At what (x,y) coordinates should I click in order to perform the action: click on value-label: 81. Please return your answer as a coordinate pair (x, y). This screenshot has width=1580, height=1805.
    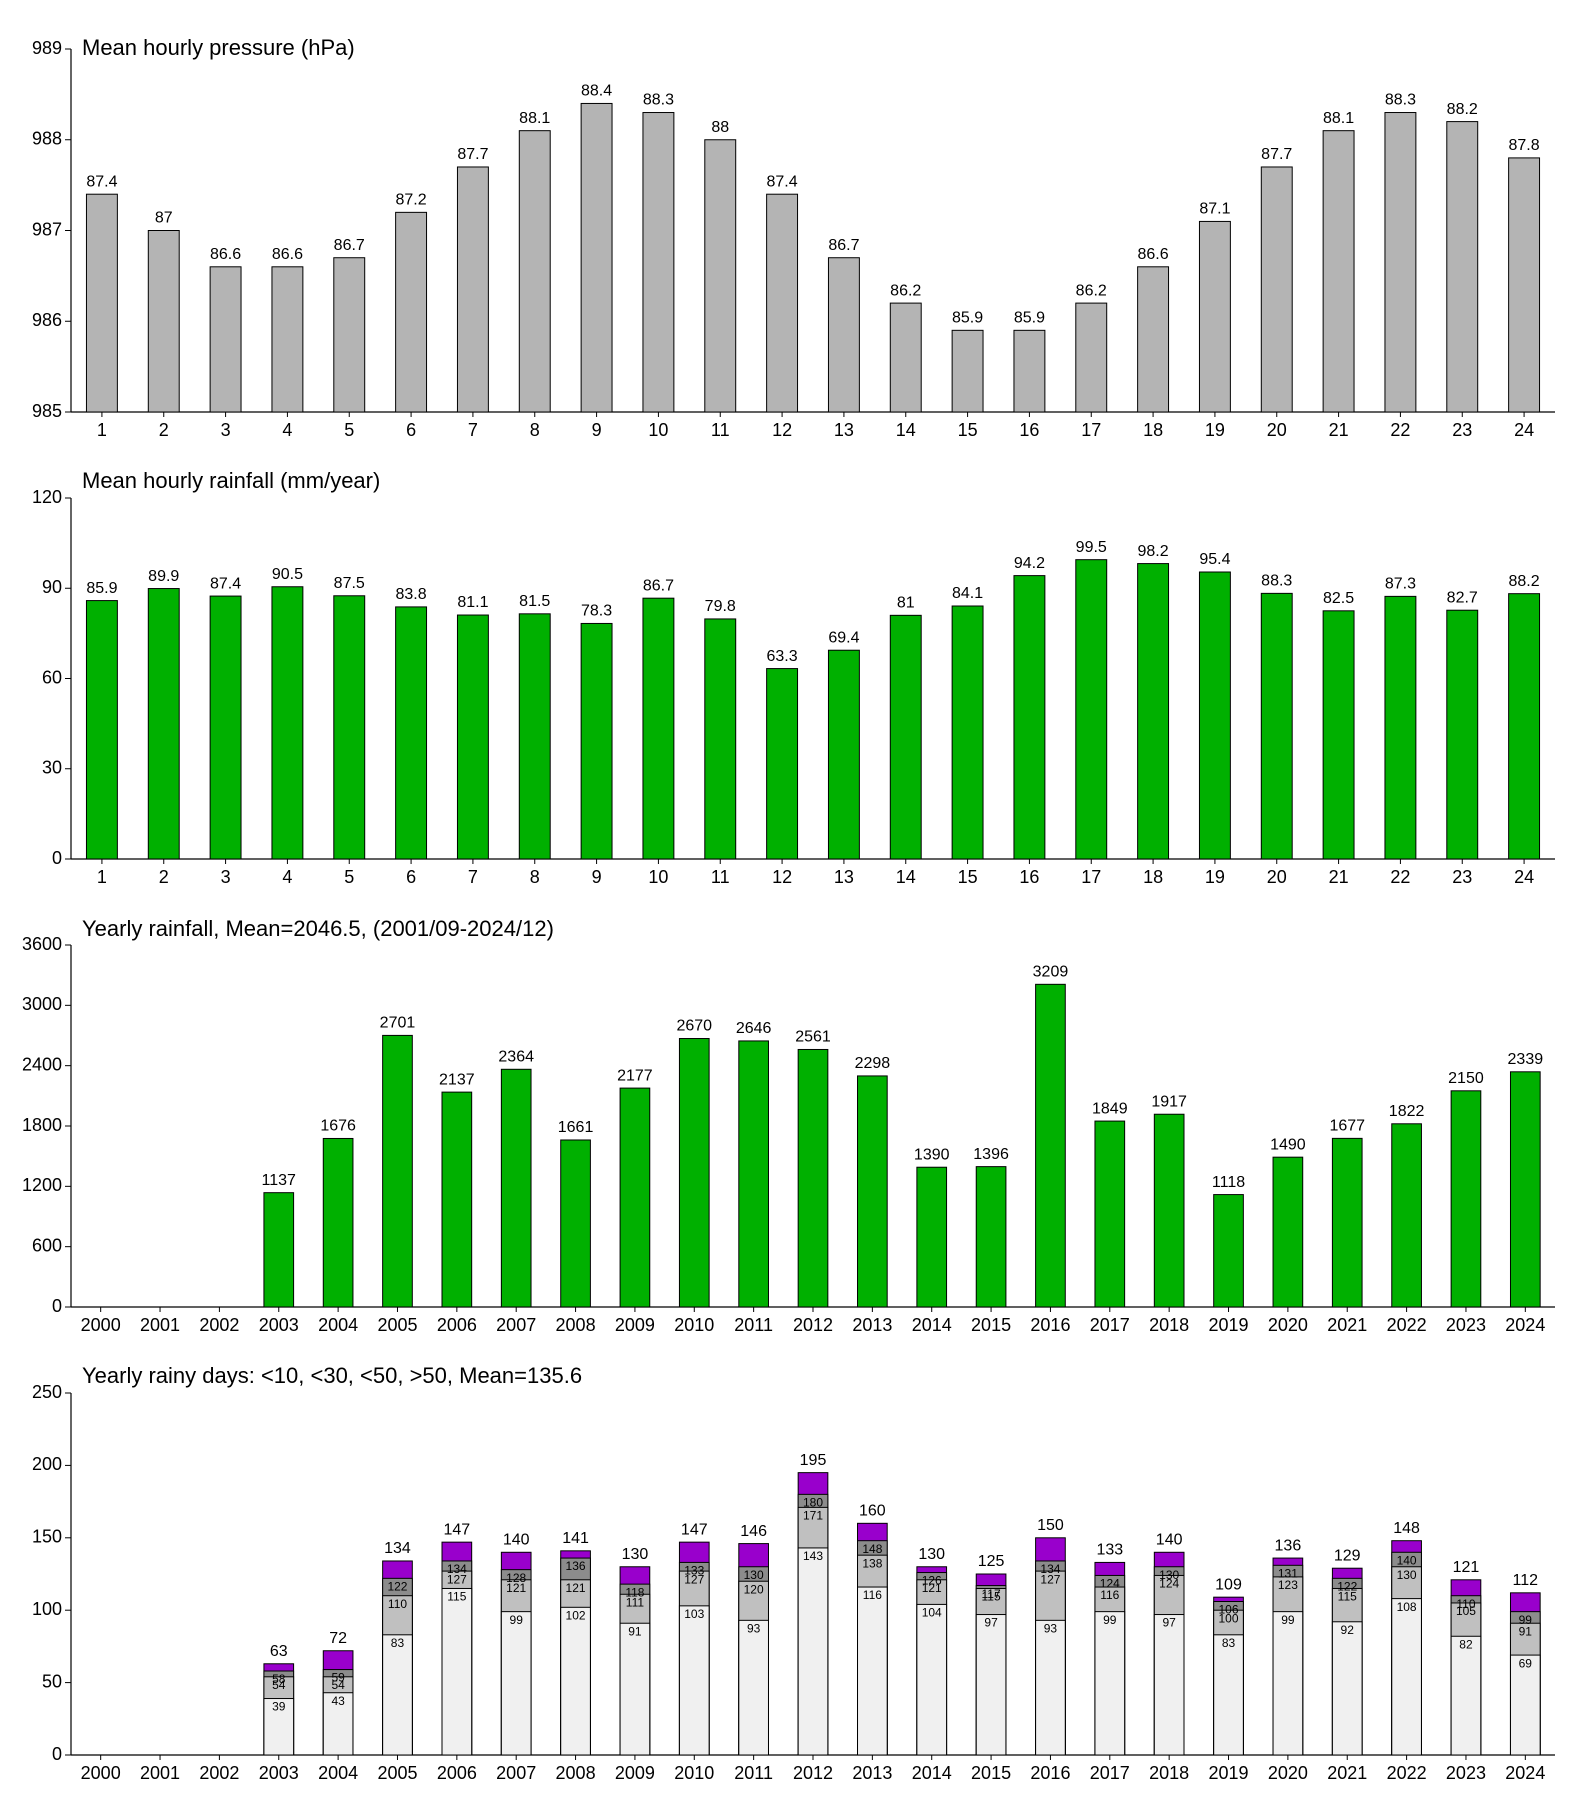
    Looking at the image, I should click on (906, 603).